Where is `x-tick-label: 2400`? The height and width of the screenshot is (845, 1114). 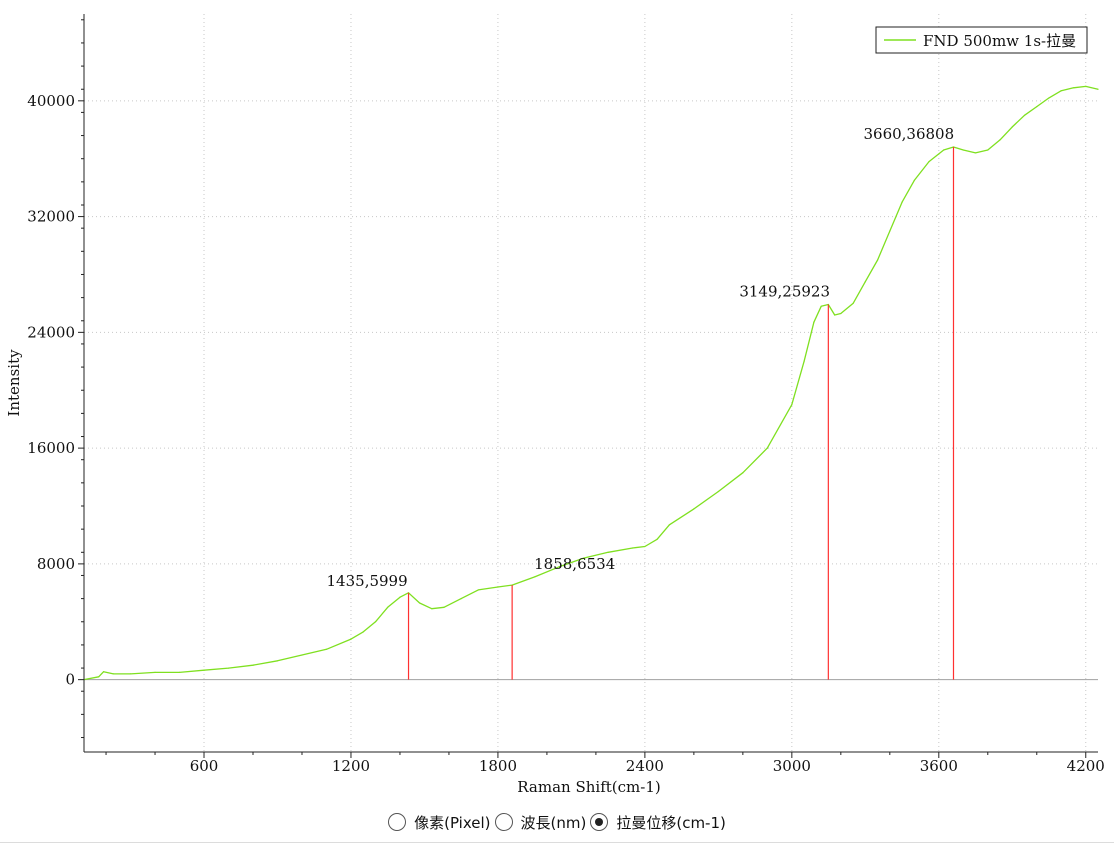
x-tick-label: 2400 is located at coordinates (645, 766).